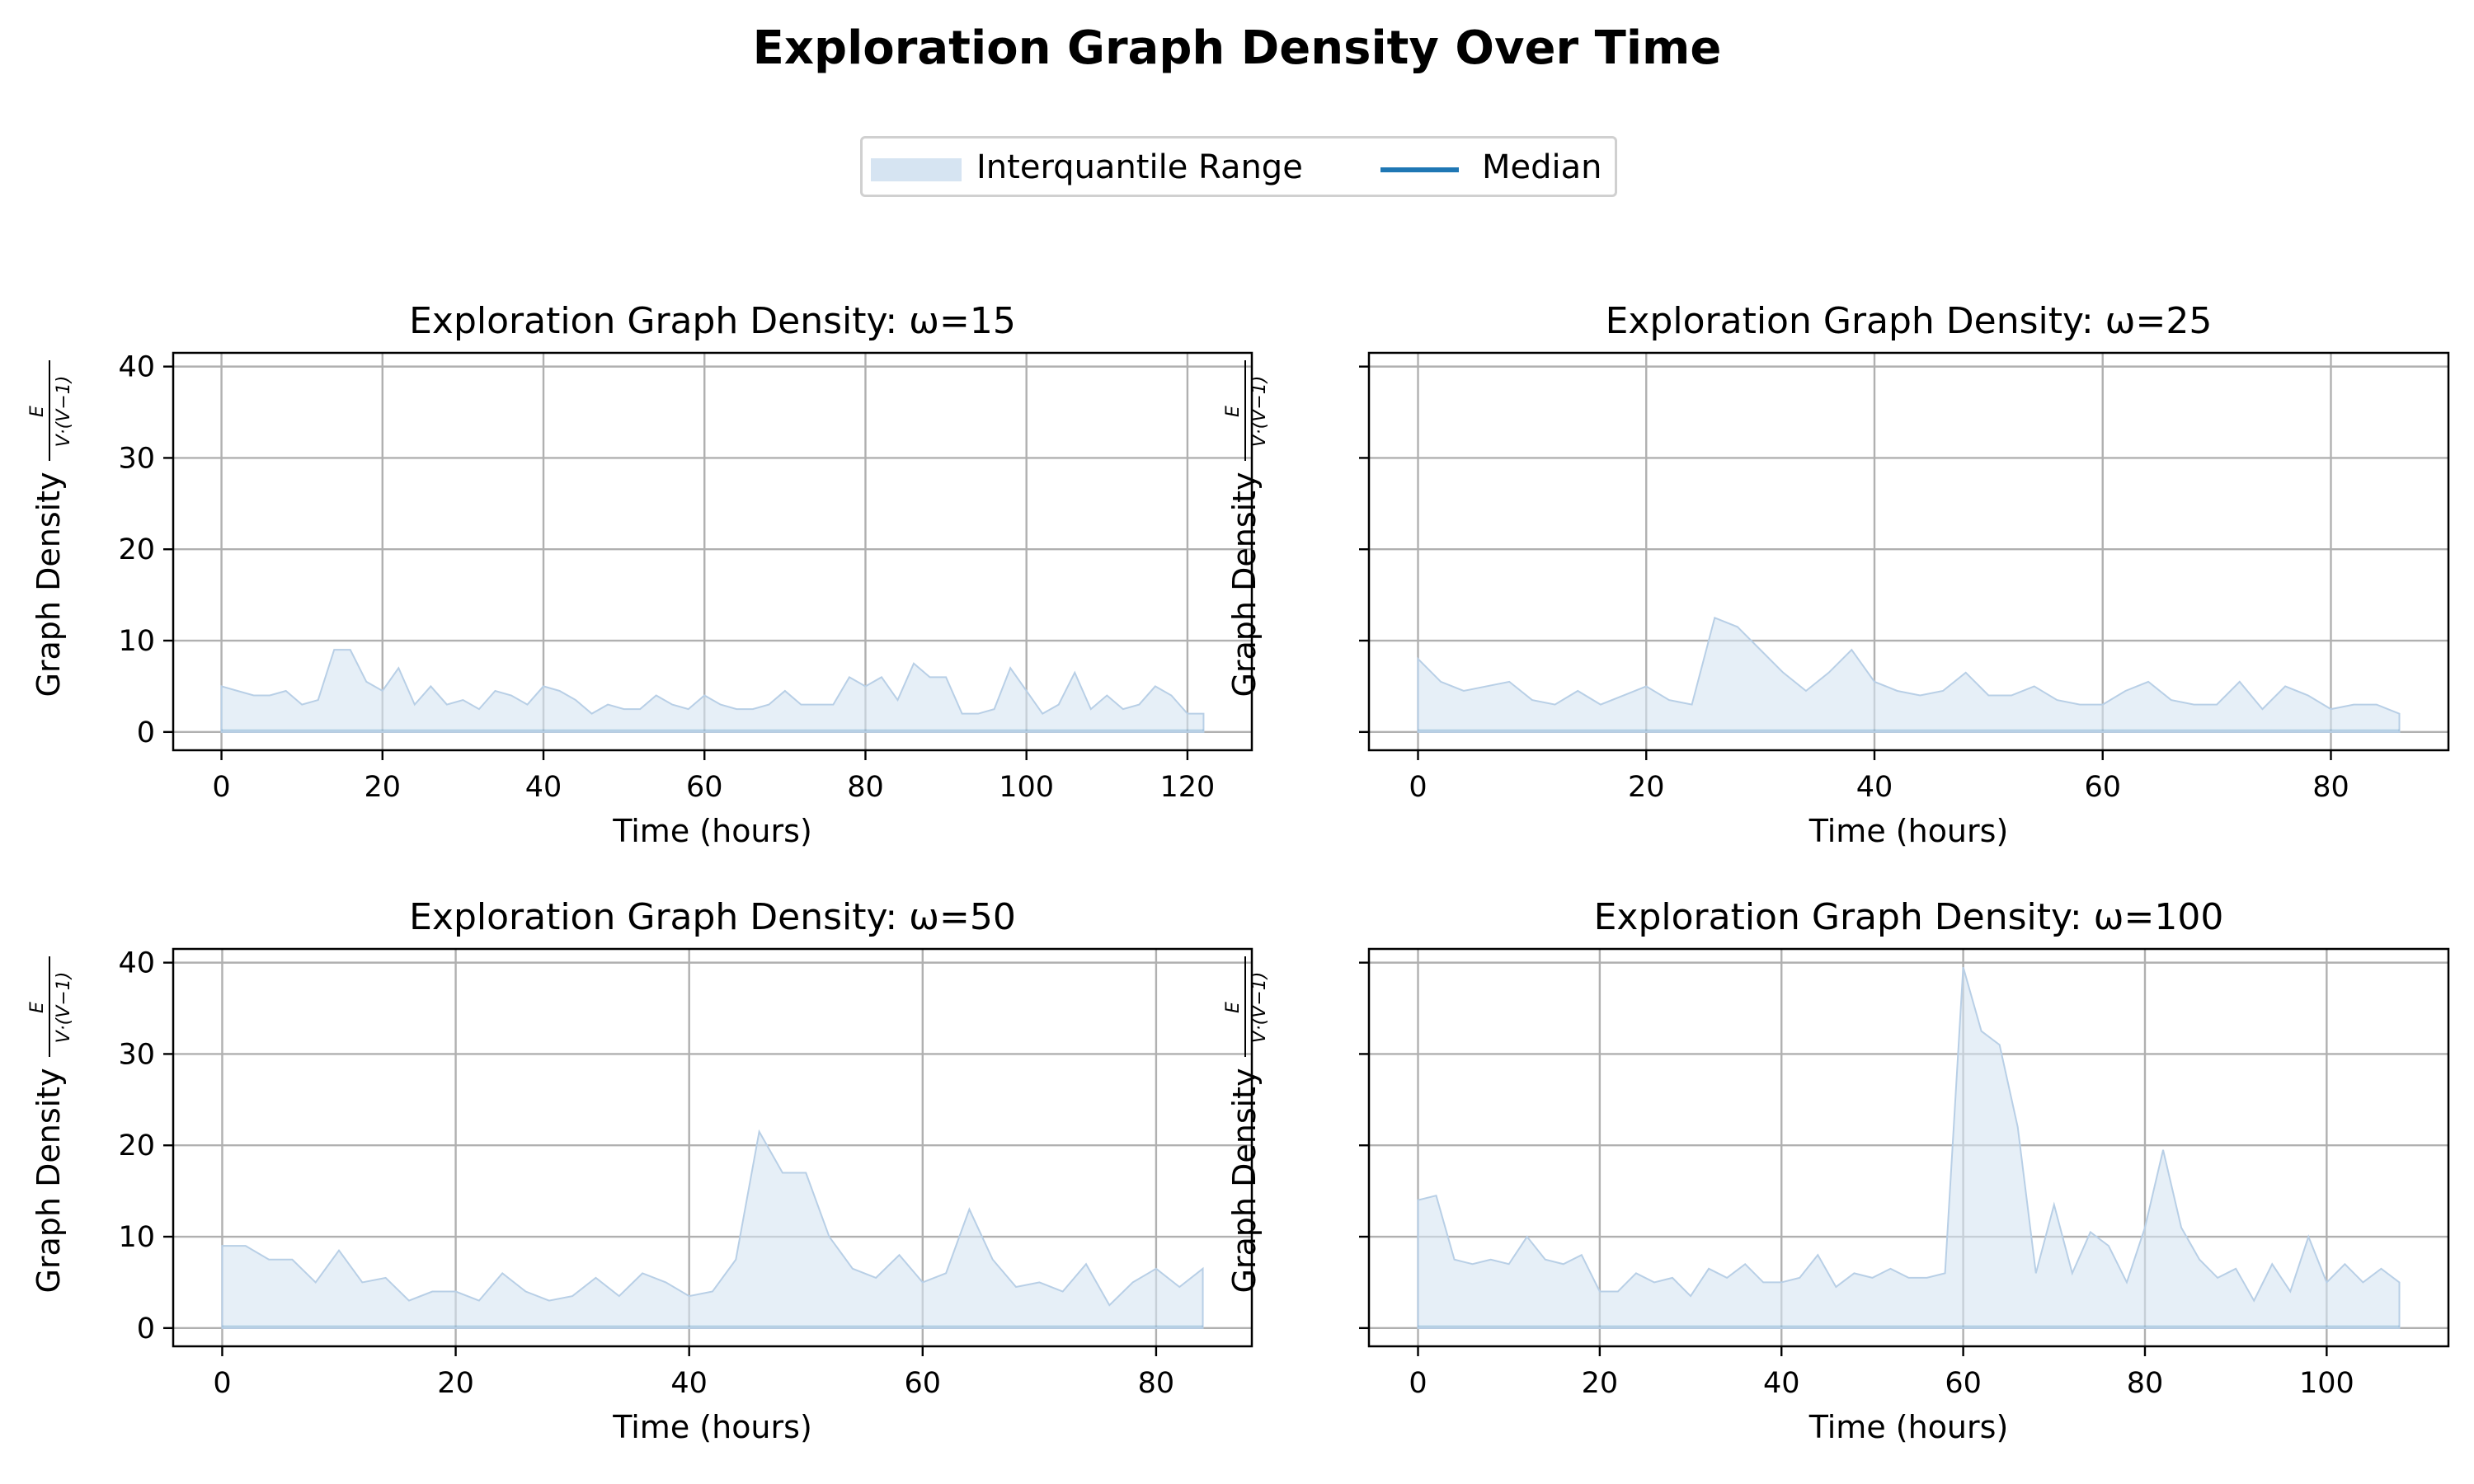 This screenshot has height=1484, width=2474. Describe the element at coordinates (1909, 321) in the screenshot. I see `subplot-title: Exploration Graph Density: ω=25` at that location.